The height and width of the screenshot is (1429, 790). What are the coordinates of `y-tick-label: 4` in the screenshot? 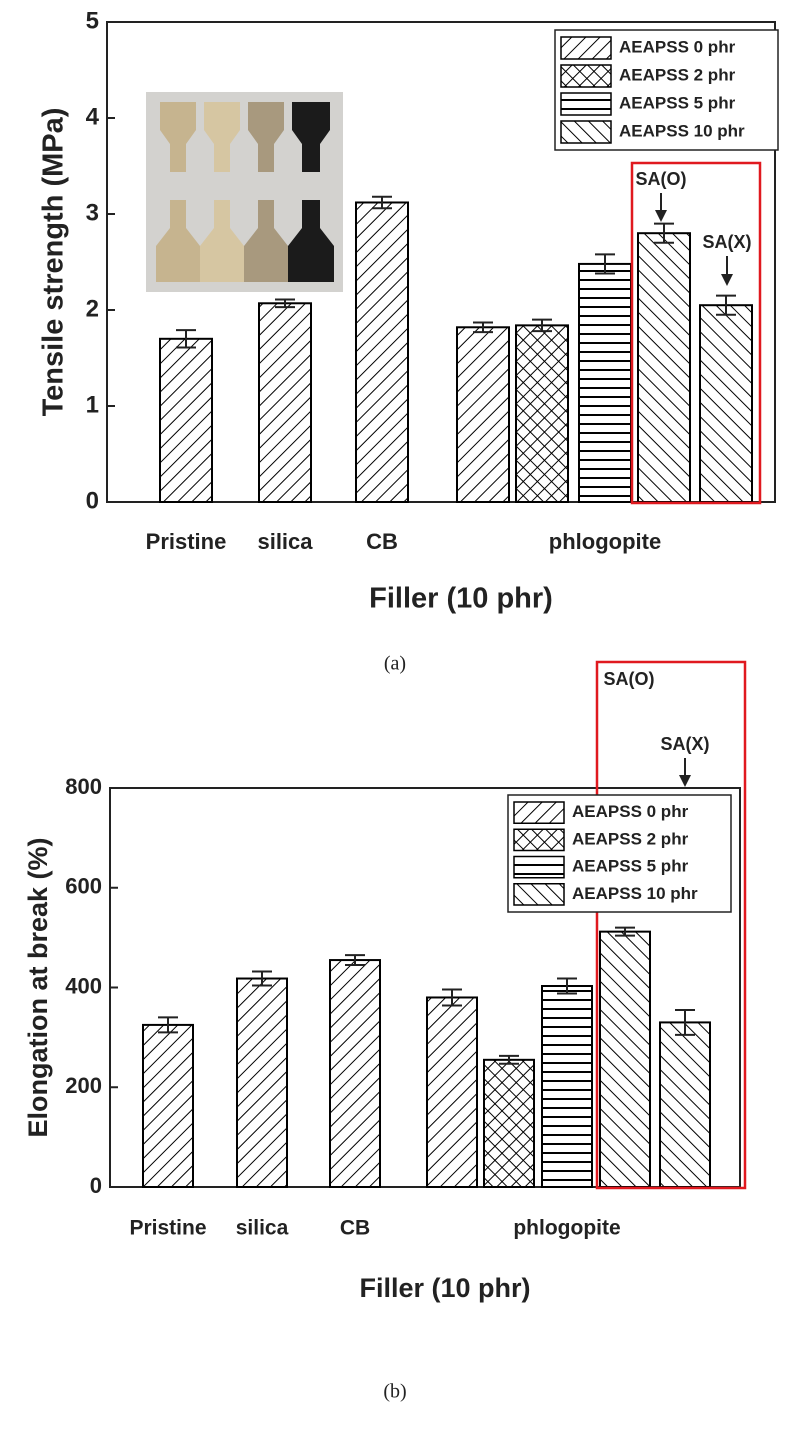 It's located at (93, 116).